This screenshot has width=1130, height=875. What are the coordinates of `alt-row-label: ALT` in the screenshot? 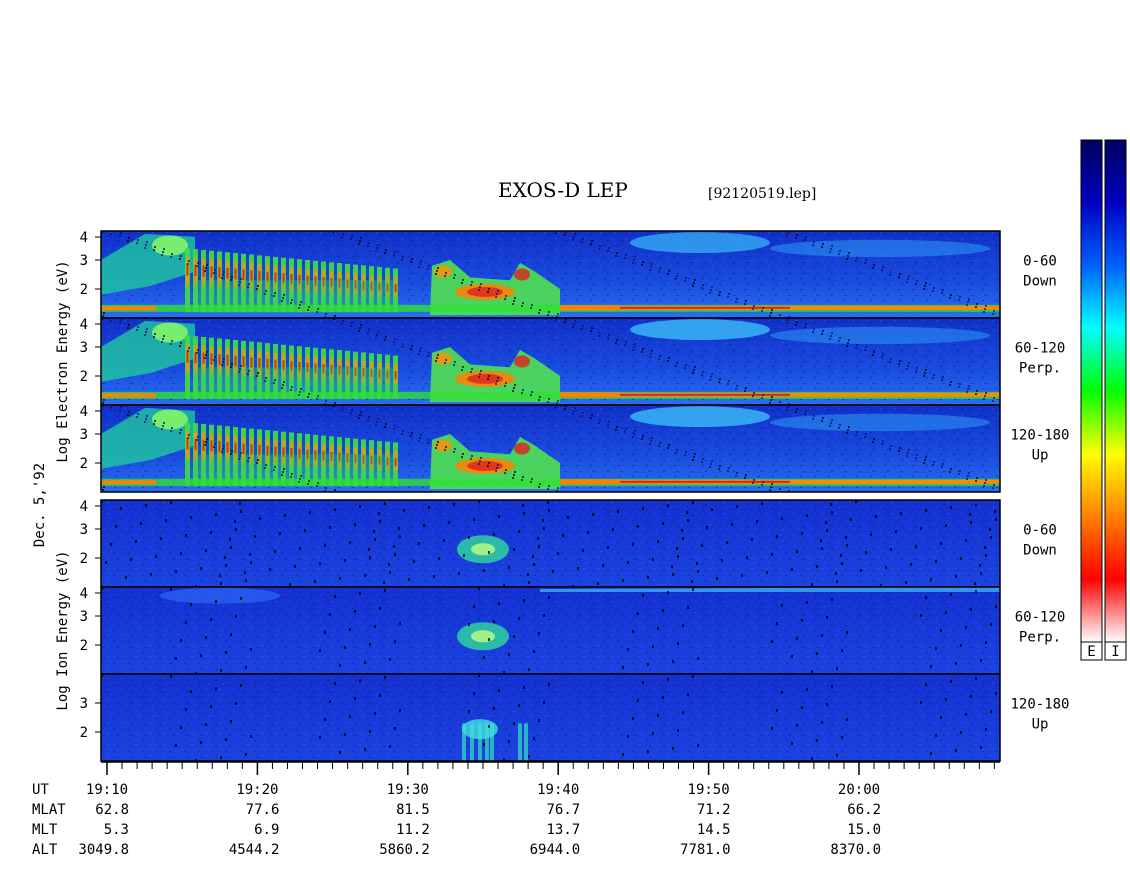 It's located at (45, 850).